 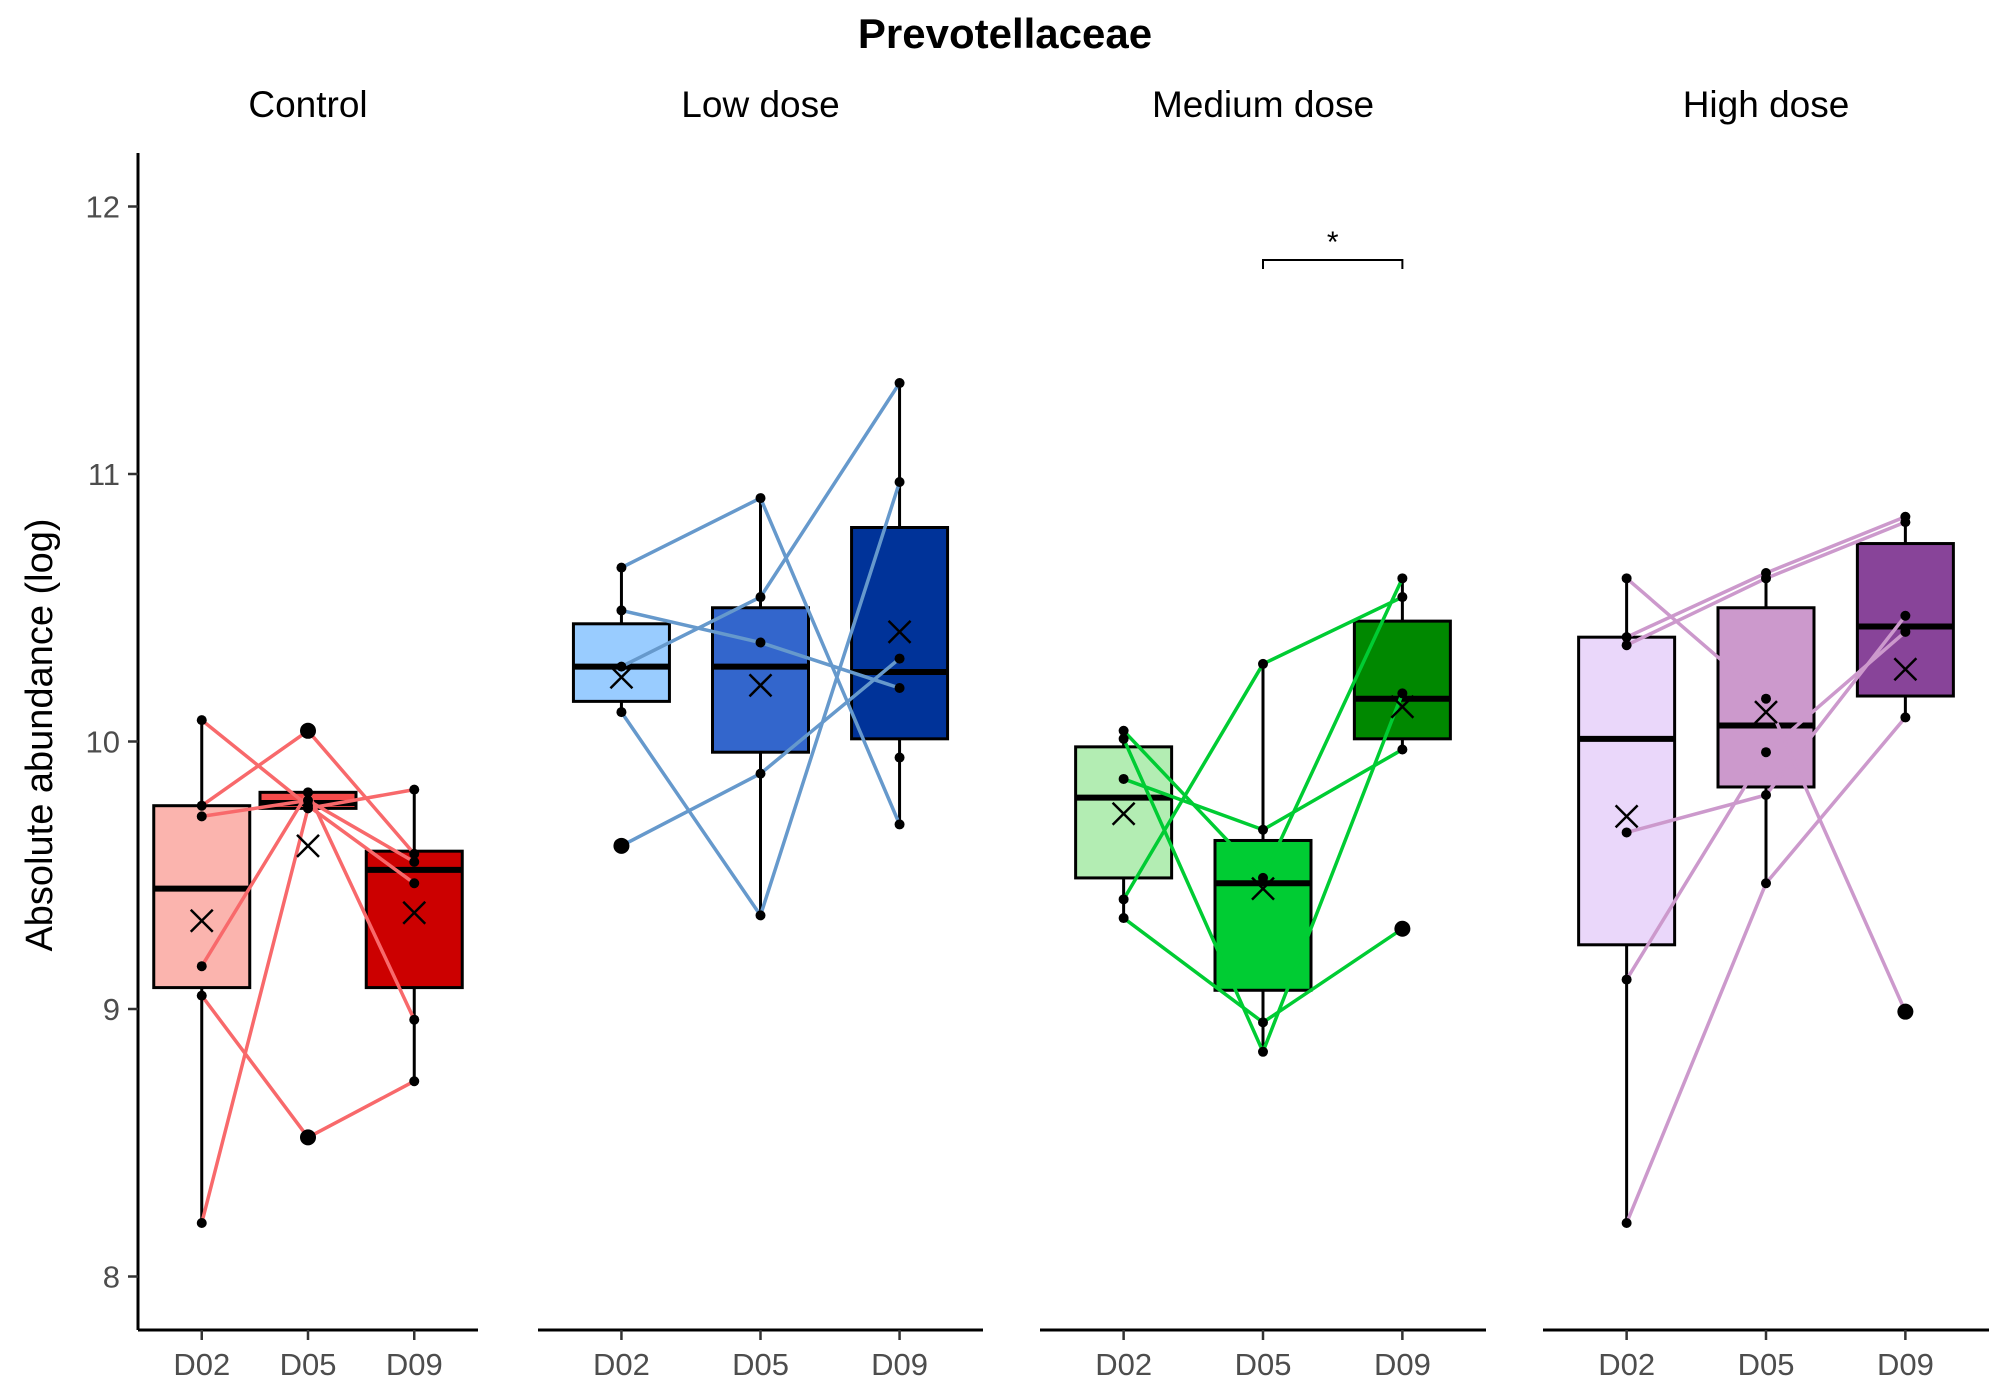 What do you see at coordinates (104, 474) in the screenshot?
I see `y-tick-label: 11` at bounding box center [104, 474].